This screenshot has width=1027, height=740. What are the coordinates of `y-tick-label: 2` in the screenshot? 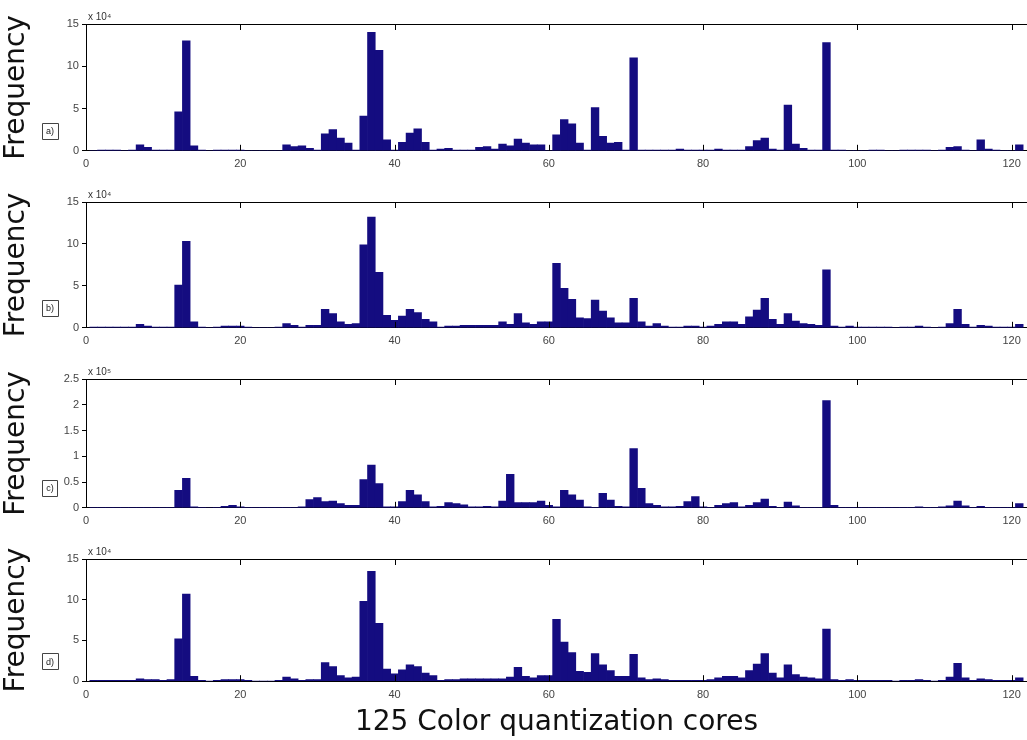 It's located at (75, 403).